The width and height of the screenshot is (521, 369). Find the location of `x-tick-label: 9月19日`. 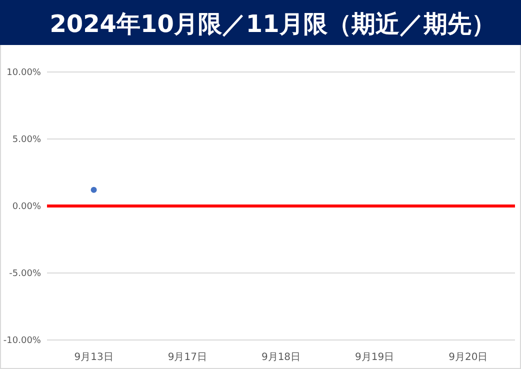

x-tick-label: 9月19日 is located at coordinates (374, 357).